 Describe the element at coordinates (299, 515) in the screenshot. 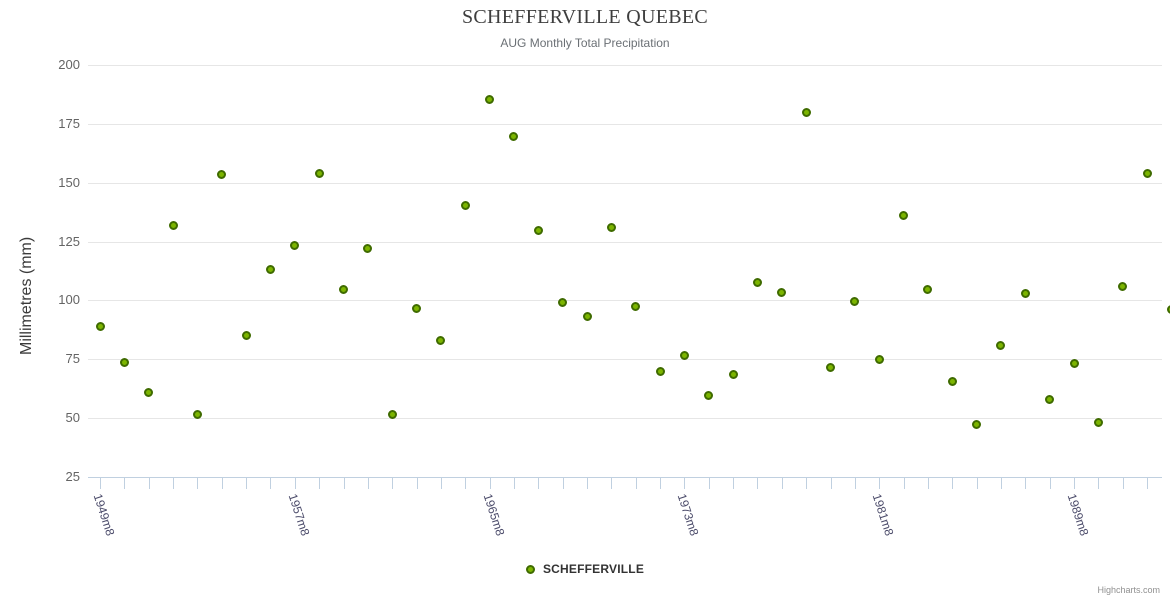

I see `x-tick-label: 1957m8` at that location.